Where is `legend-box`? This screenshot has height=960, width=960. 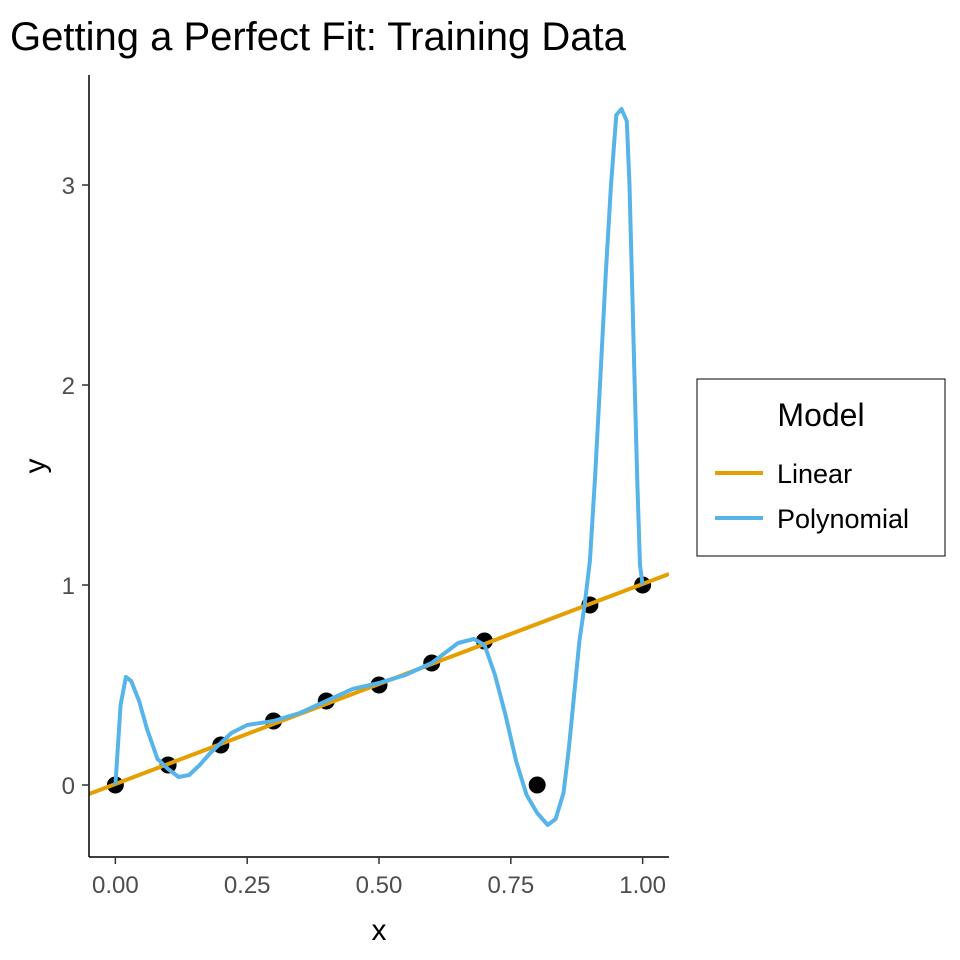 legend-box is located at coordinates (821, 467).